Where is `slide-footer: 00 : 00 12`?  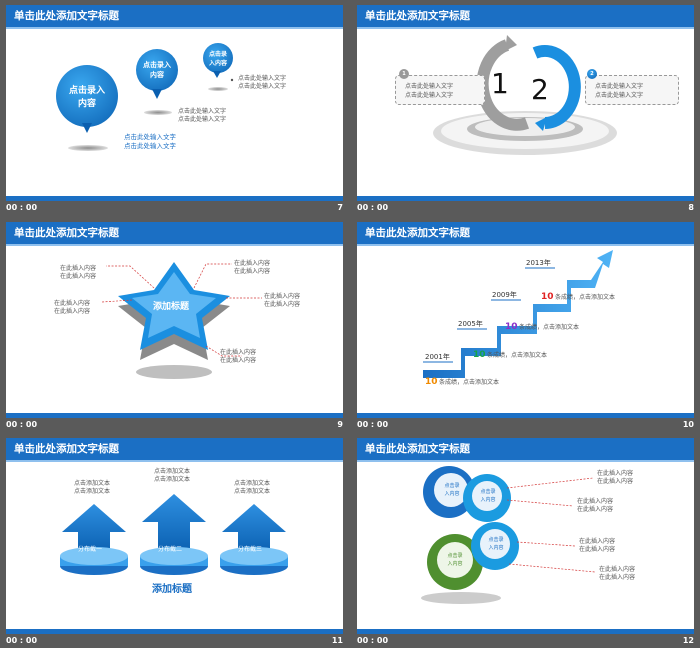 slide-footer: 00 : 00 12 is located at coordinates (525, 641).